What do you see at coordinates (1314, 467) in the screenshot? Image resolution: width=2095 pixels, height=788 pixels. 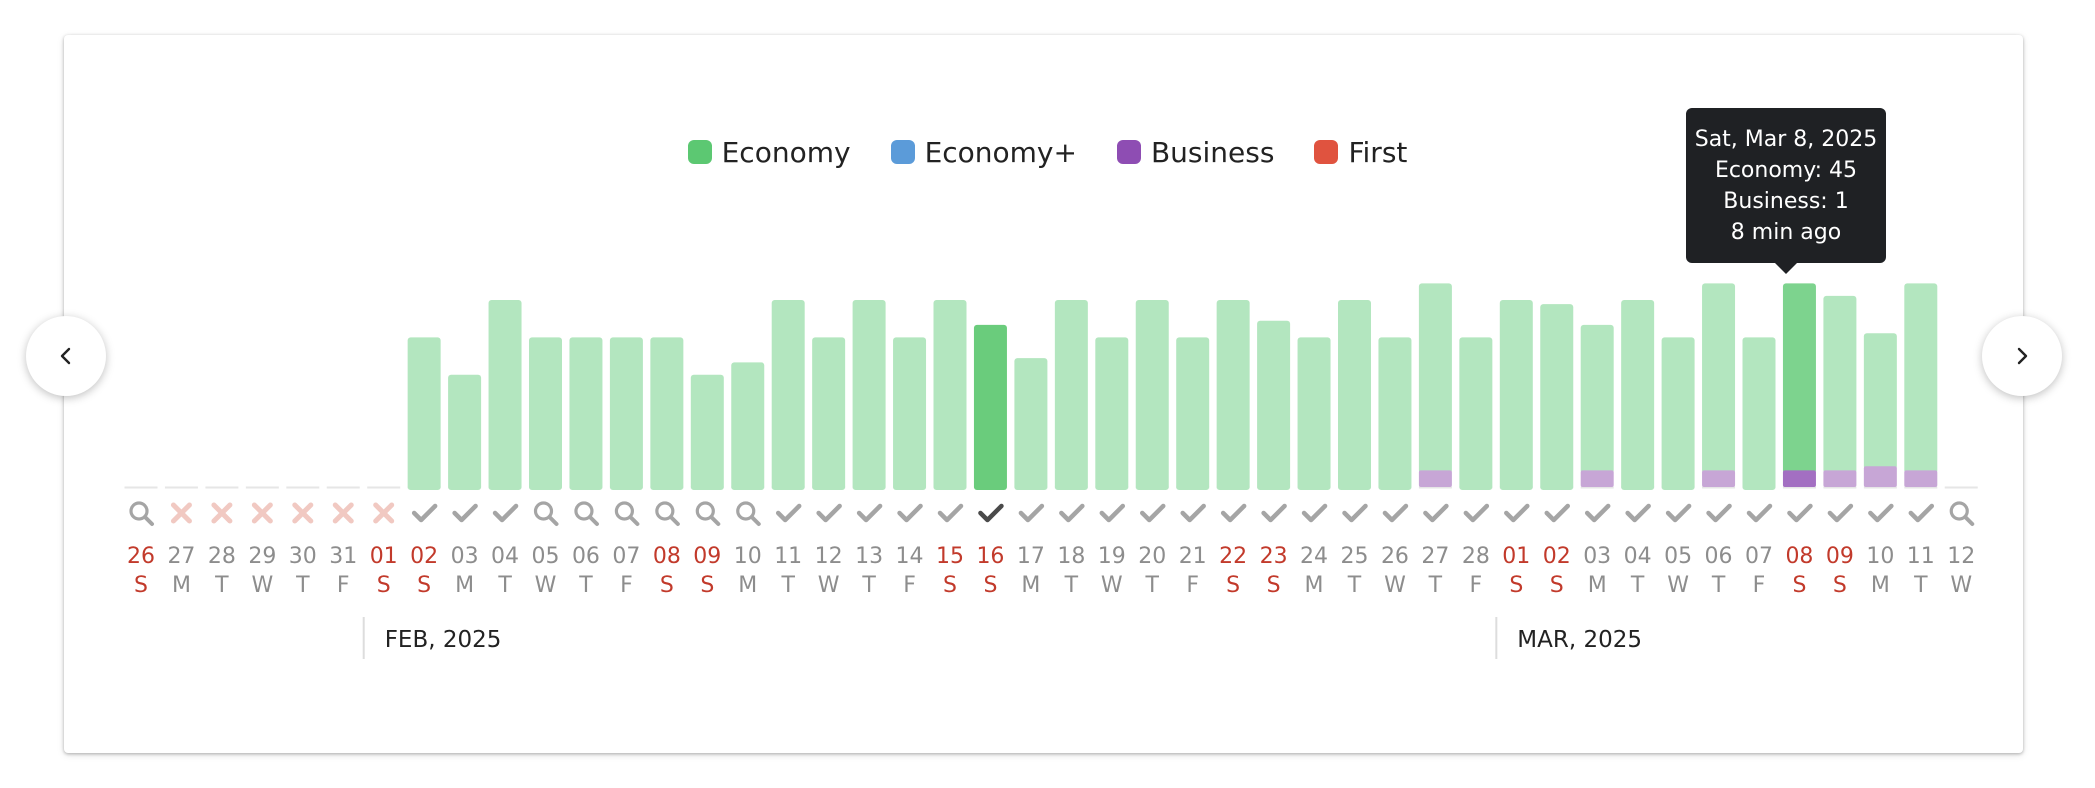 I see `day-column: 24 M` at bounding box center [1314, 467].